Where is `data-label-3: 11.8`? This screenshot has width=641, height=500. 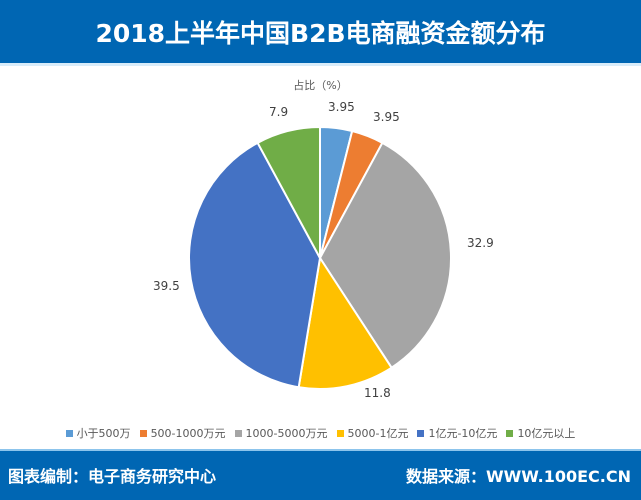 data-label-3: 11.8 is located at coordinates (377, 393).